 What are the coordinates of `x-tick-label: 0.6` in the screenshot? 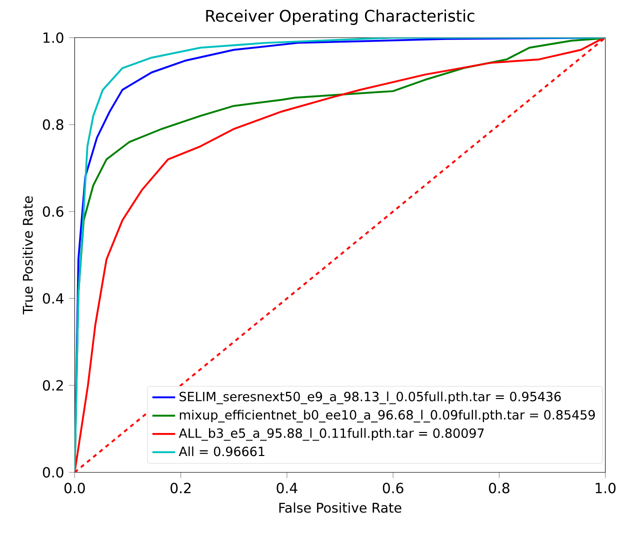 It's located at (393, 488).